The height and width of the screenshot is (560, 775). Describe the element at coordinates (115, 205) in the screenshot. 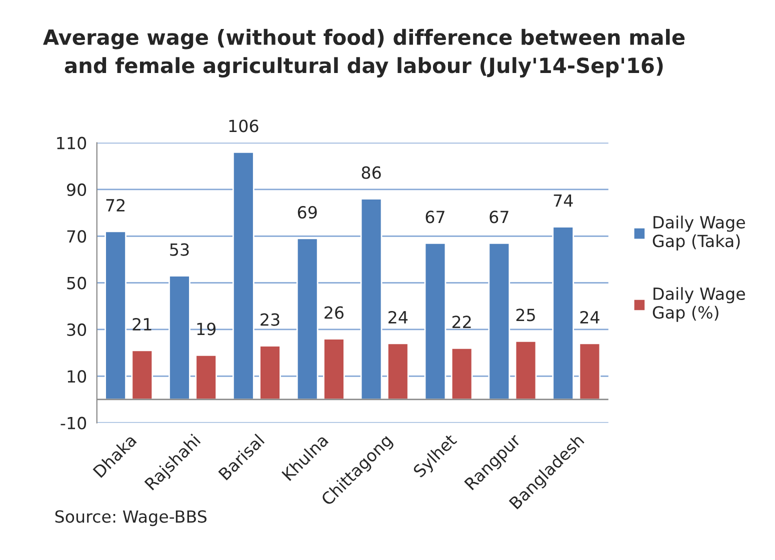

I see `data-label: 72` at that location.